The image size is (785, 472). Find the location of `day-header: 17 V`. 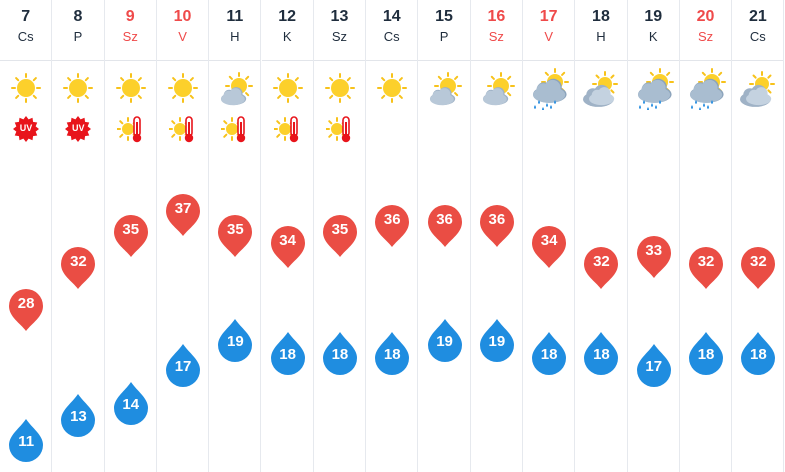

day-header: 17 V is located at coordinates (549, 30).